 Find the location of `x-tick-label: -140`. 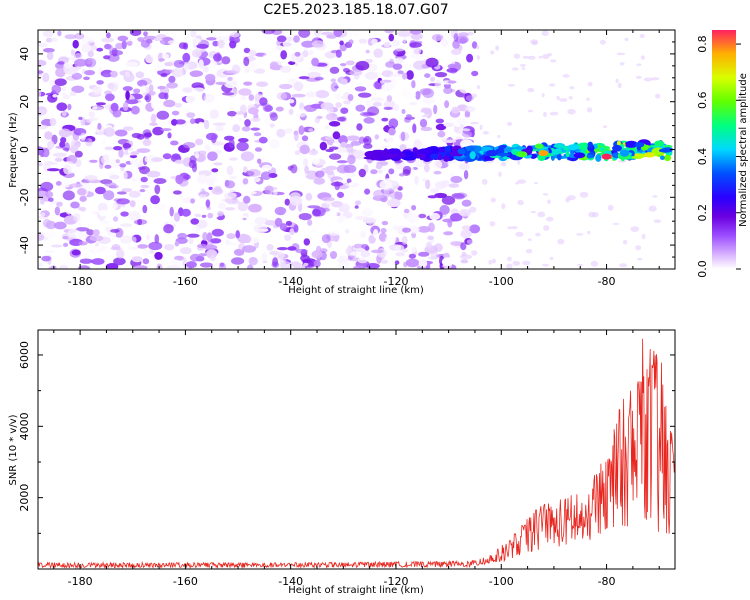

x-tick-label: -140 is located at coordinates (290, 581).